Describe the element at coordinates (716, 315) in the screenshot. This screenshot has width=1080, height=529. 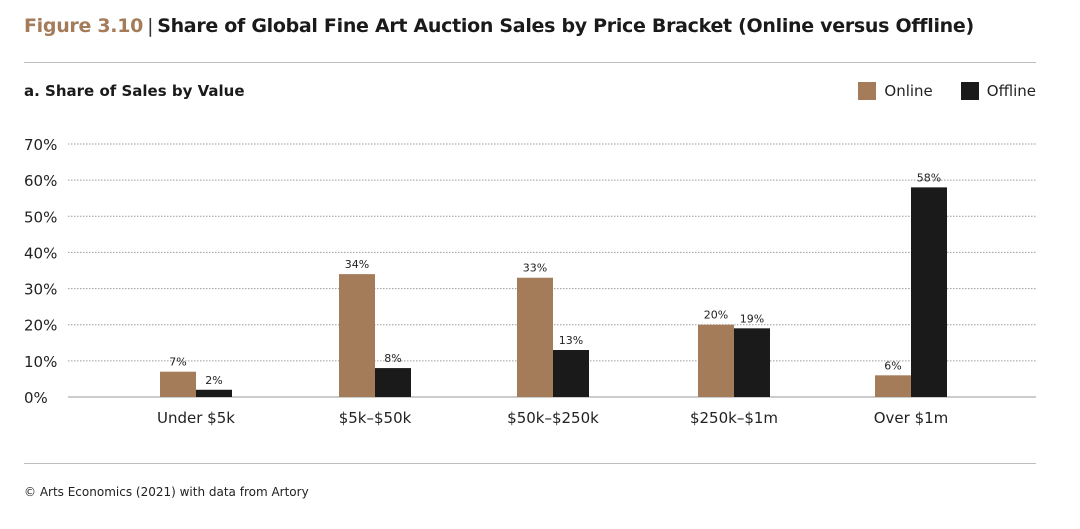
I see `data-label: 20%` at that location.